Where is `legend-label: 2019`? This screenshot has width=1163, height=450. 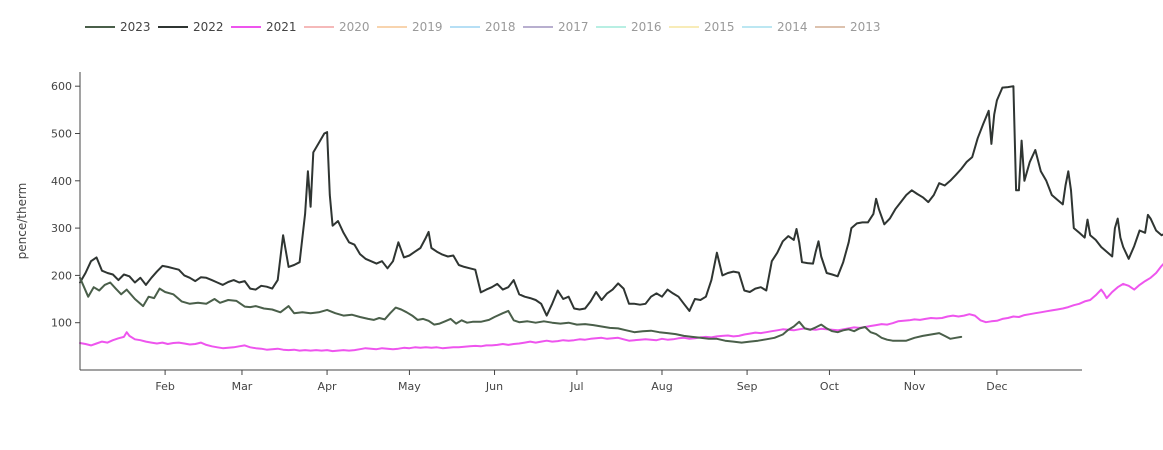
legend-label: 2019 is located at coordinates (427, 27).